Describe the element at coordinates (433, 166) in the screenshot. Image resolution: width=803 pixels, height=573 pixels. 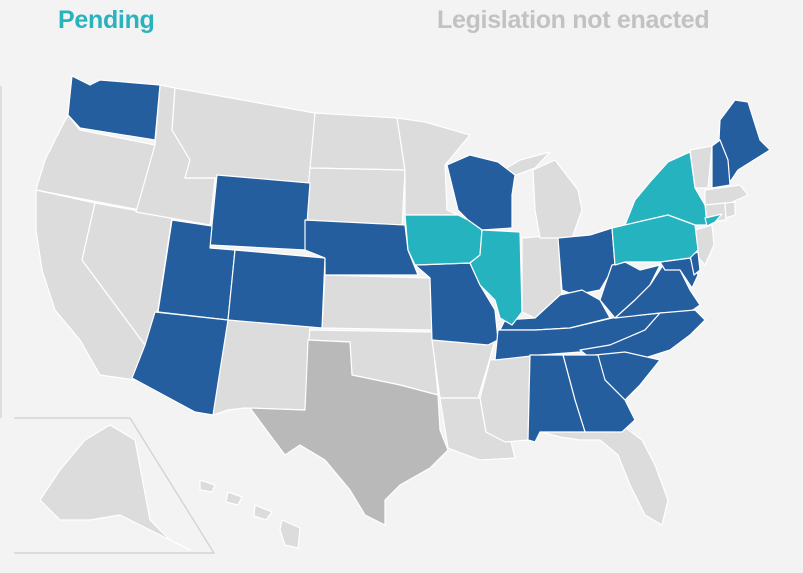
I see `state-MN` at that location.